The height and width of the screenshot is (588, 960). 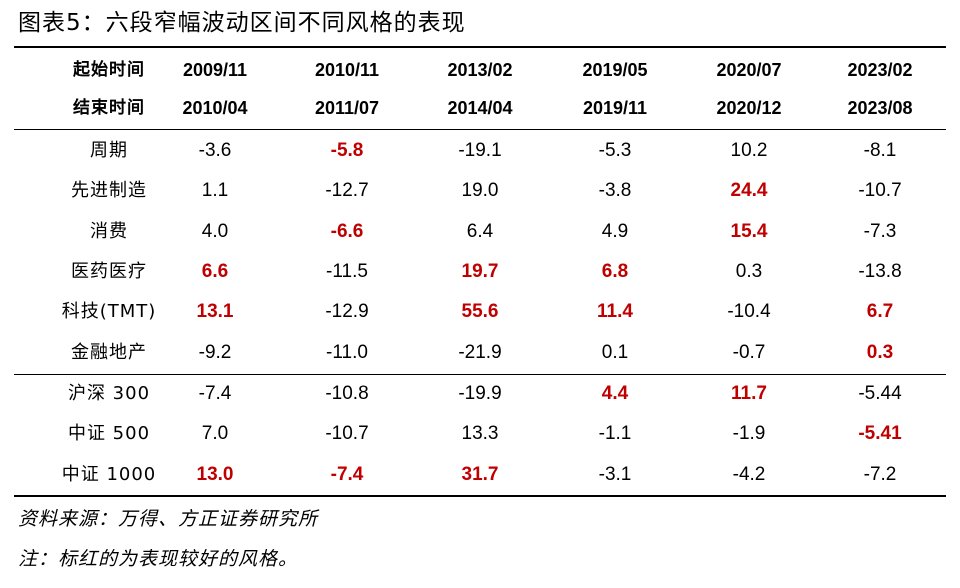 What do you see at coordinates (347, 393) in the screenshot?
I see `value-cell: -10.8` at bounding box center [347, 393].